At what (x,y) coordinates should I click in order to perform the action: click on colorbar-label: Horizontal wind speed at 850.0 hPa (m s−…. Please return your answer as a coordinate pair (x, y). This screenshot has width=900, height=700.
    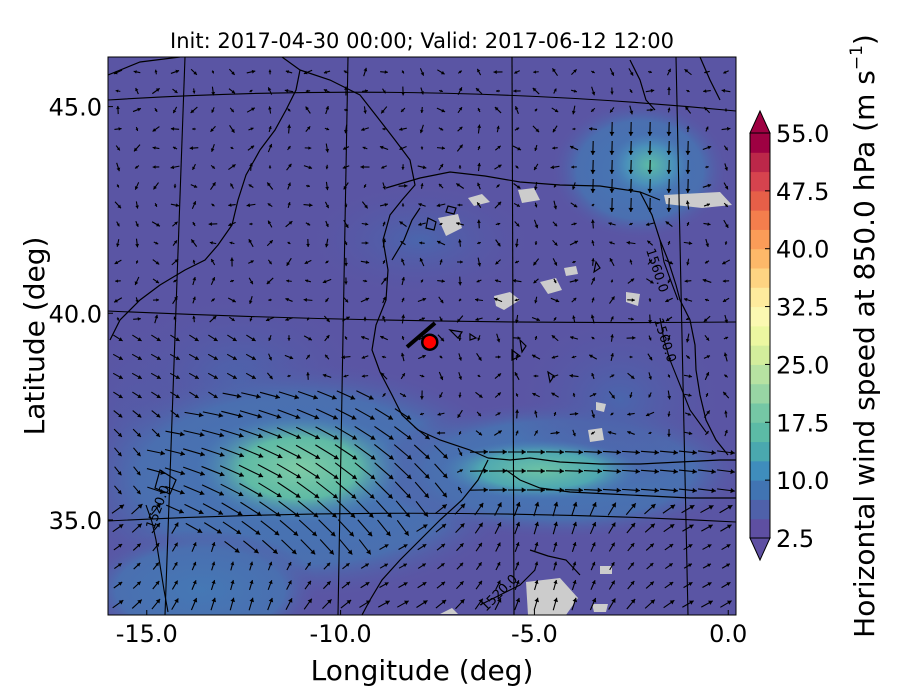
    Looking at the image, I should click on (864, 336).